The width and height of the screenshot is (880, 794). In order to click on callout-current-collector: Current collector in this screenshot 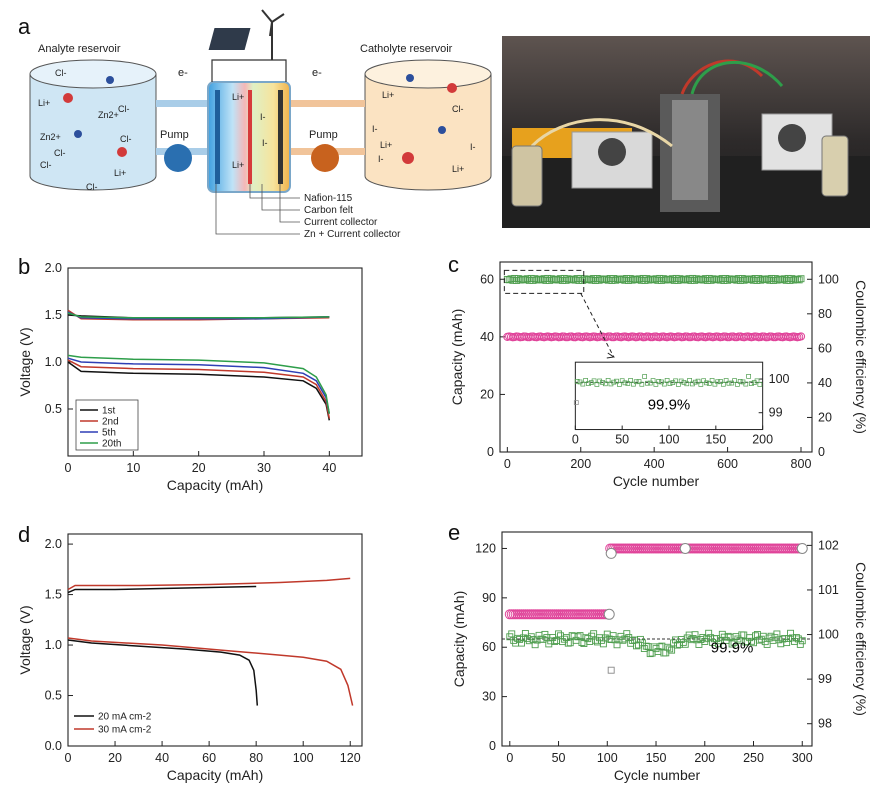, I will do `click(341, 222)`.